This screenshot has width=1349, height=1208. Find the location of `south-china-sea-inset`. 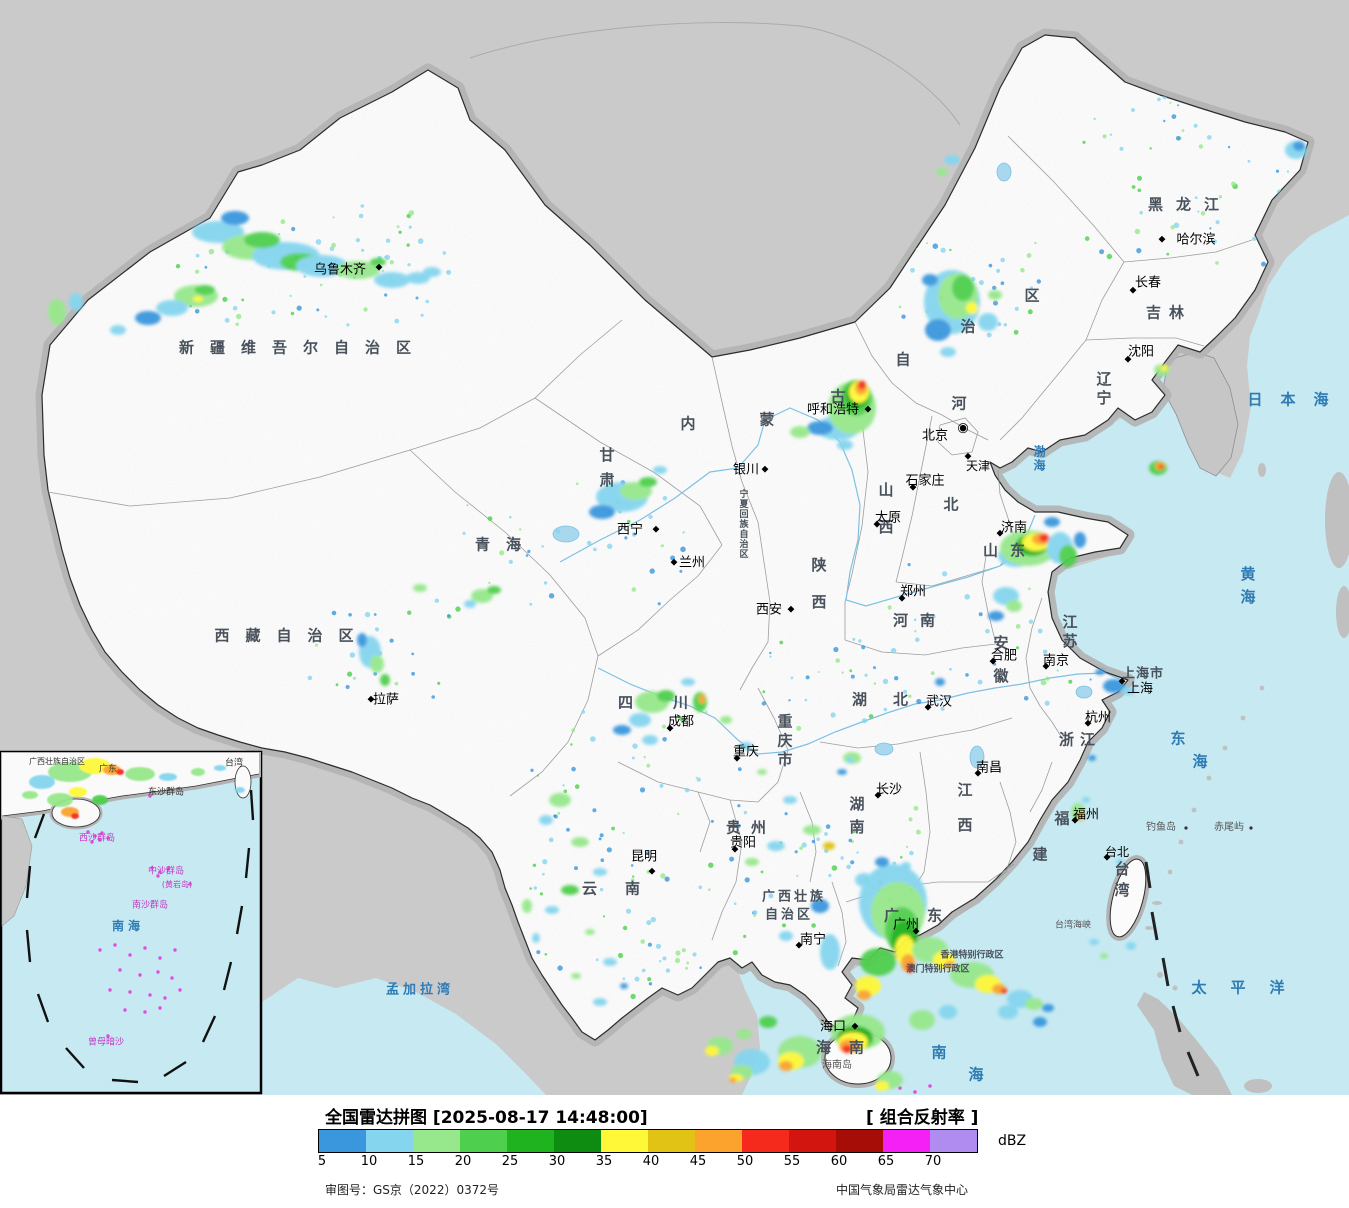

south-china-sea-inset is located at coordinates (131, 922).